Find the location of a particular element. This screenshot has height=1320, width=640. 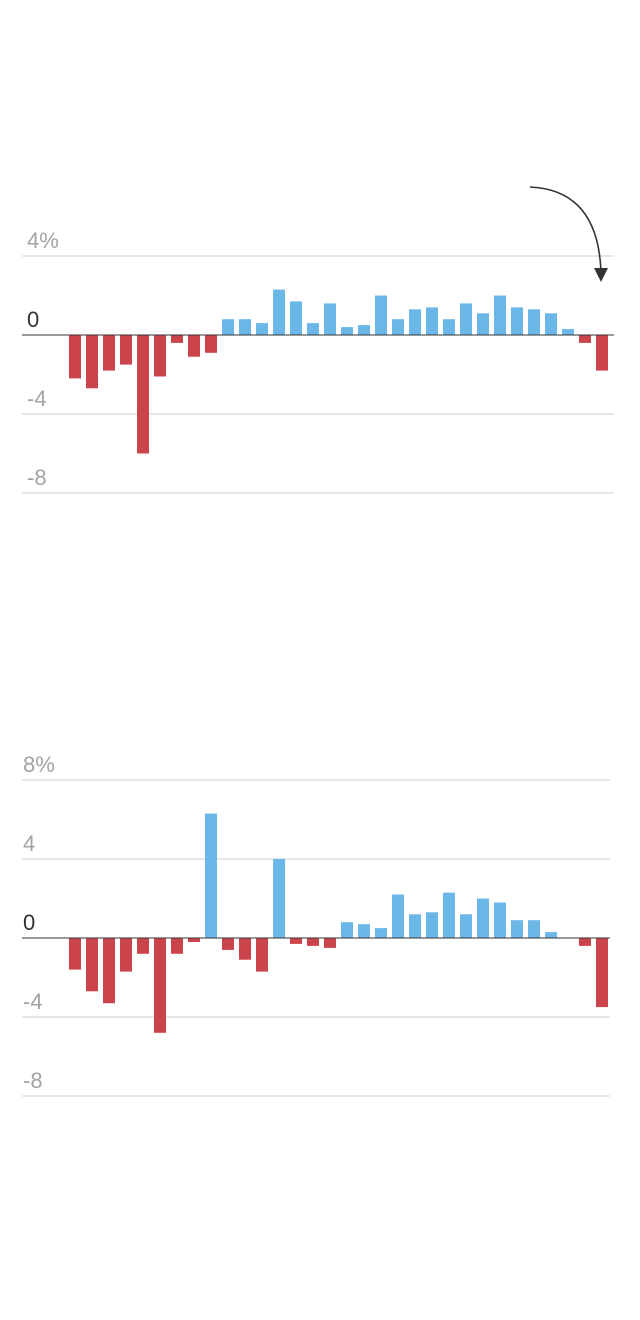

y-tick-label: 4% is located at coordinates (43, 240).